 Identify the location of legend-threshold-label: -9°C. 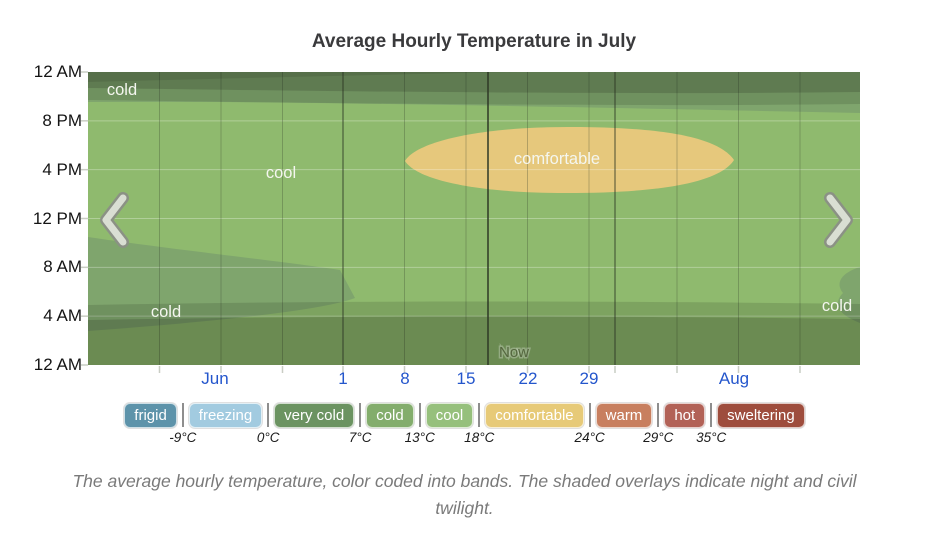
(183, 437).